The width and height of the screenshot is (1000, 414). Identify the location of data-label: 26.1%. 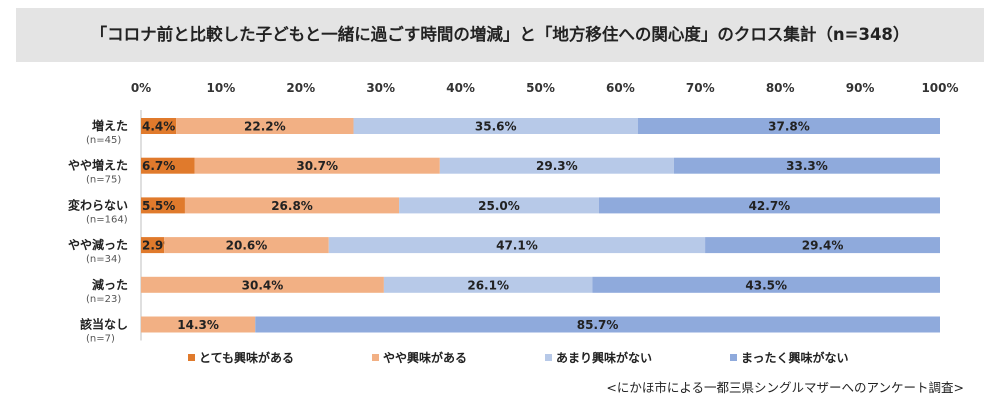
(488, 285).